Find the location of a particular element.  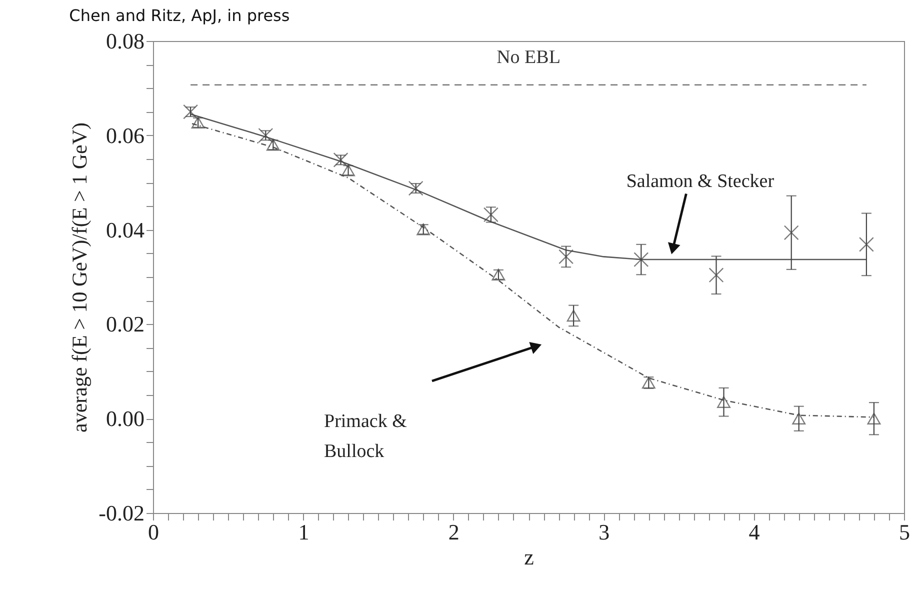

x-tick-label: 0 is located at coordinates (153, 532).